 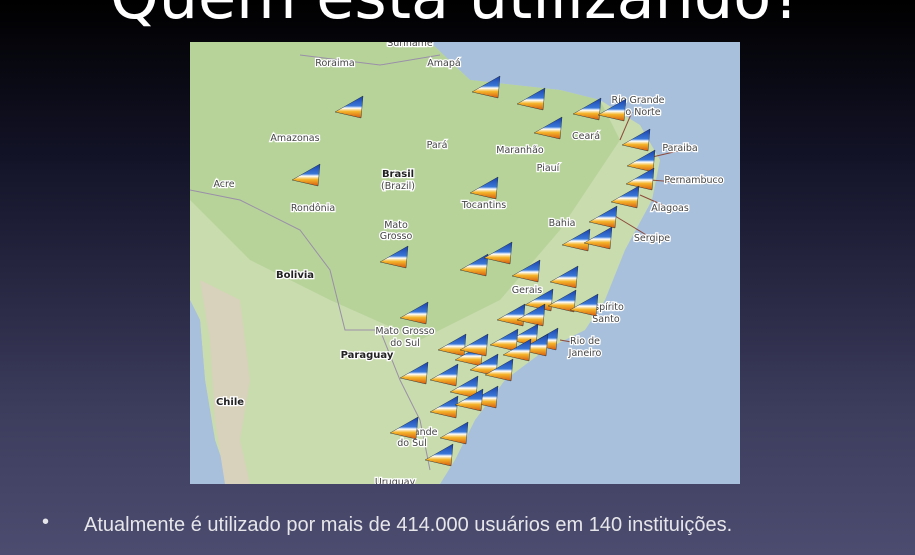 I want to click on map-label: Paraguay, so click(x=367, y=355).